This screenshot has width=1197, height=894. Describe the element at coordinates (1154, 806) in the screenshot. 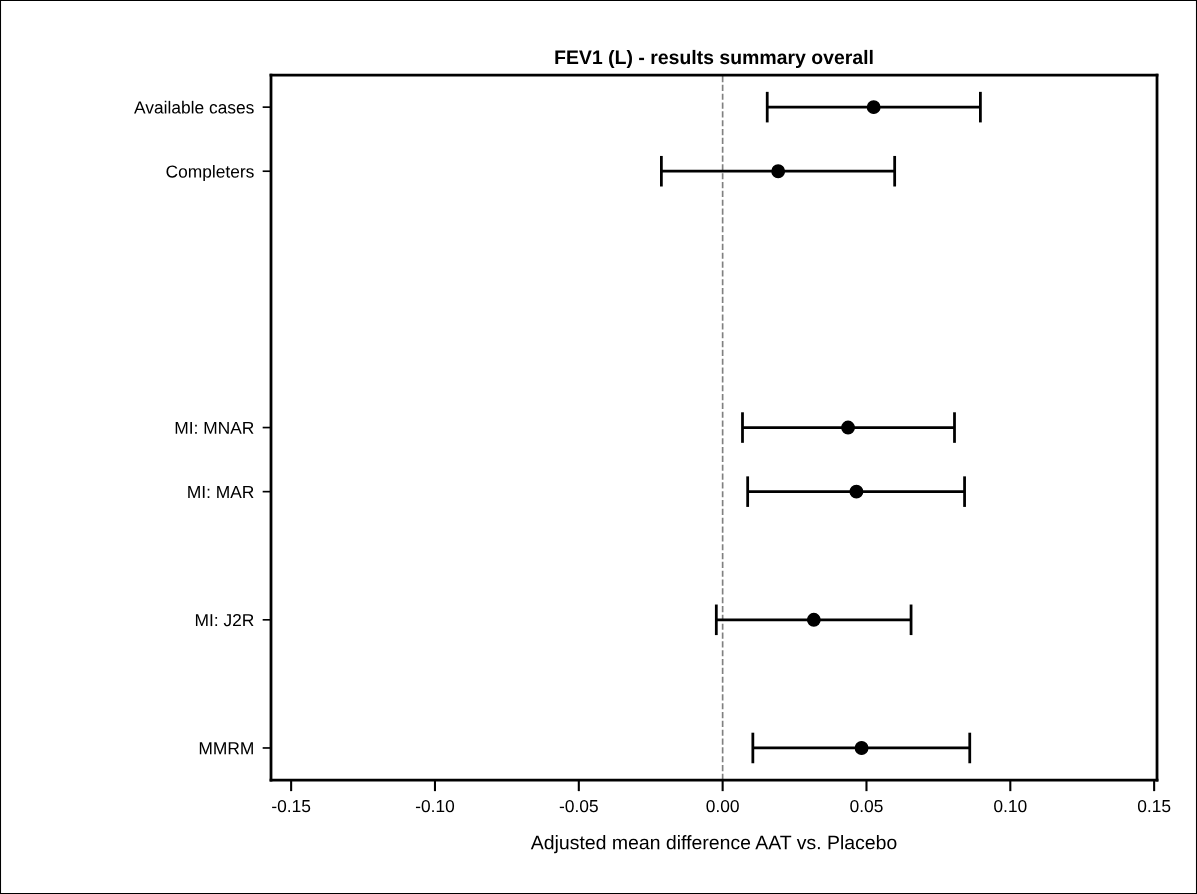

I see `x-tick-label: 0.15` at that location.